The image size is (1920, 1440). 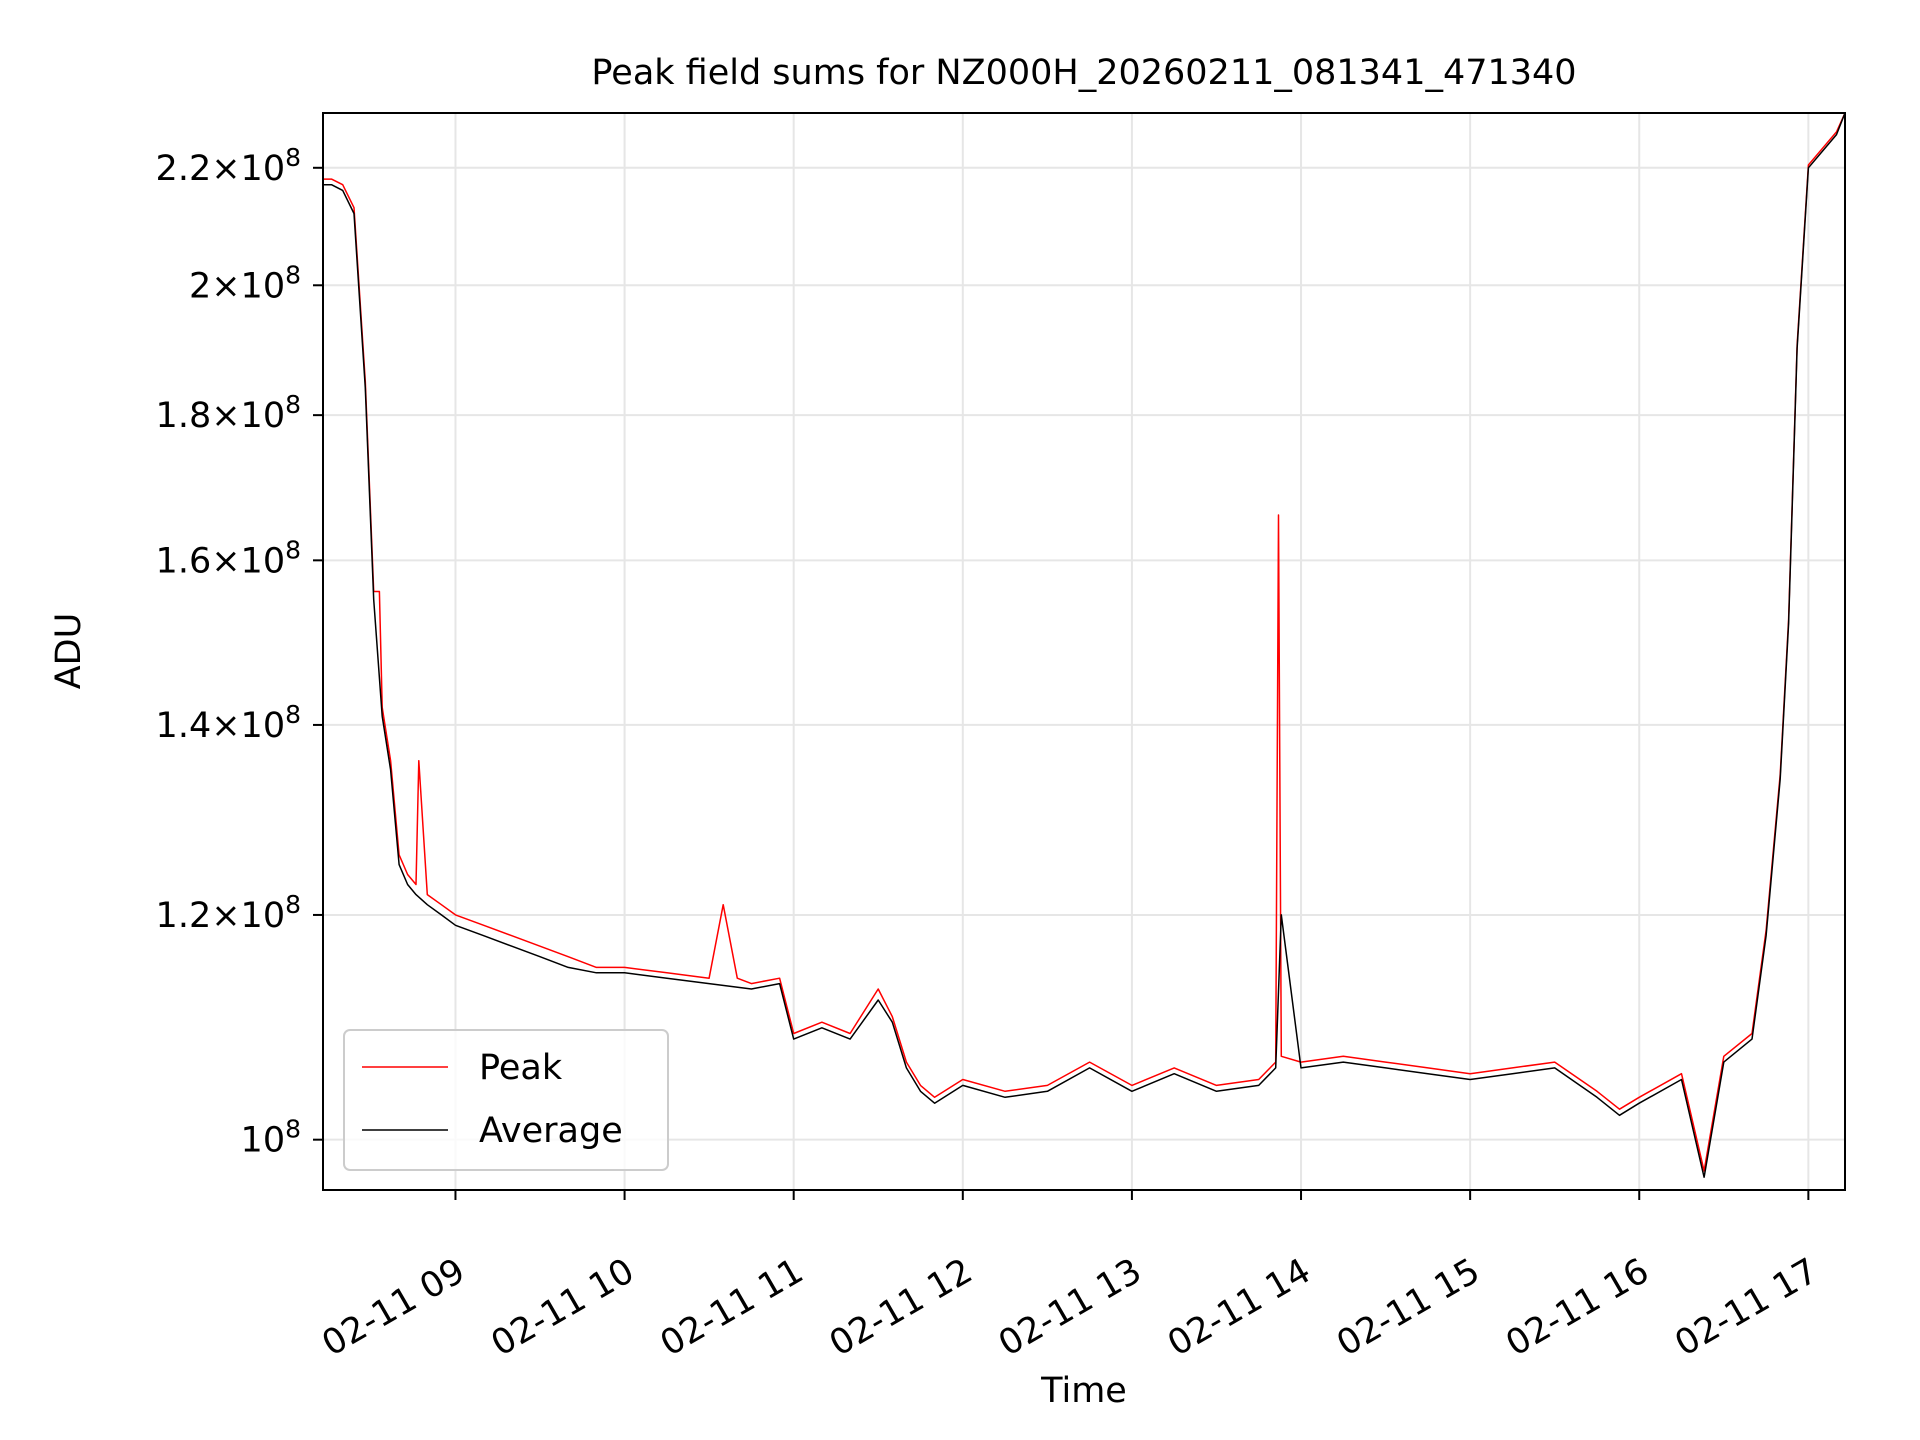 I want to click on y-axis-label: ADU, so click(x=69, y=651).